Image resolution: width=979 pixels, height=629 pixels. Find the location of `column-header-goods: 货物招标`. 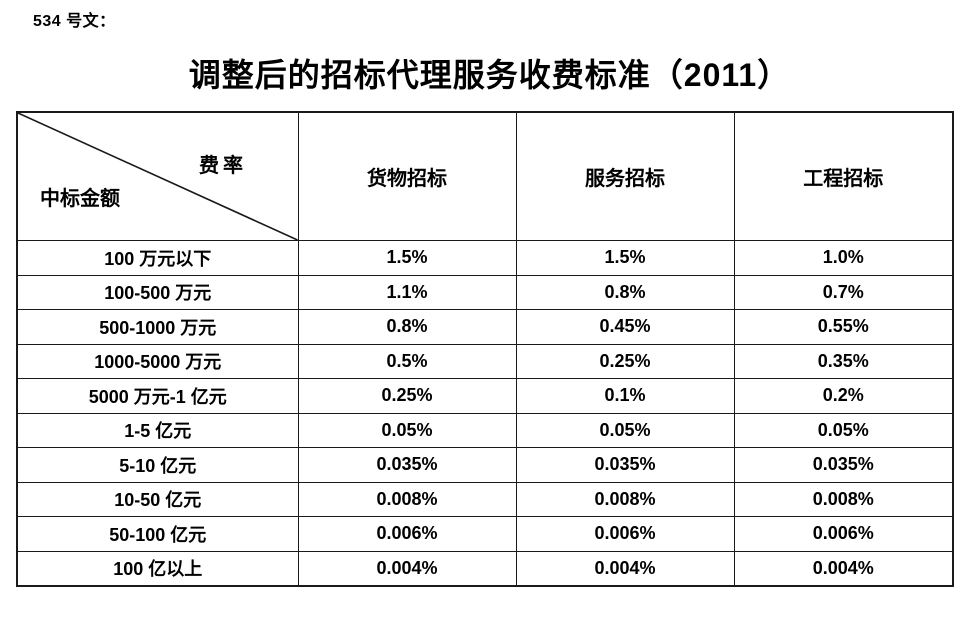

column-header-goods: 货物招标 is located at coordinates (407, 176).